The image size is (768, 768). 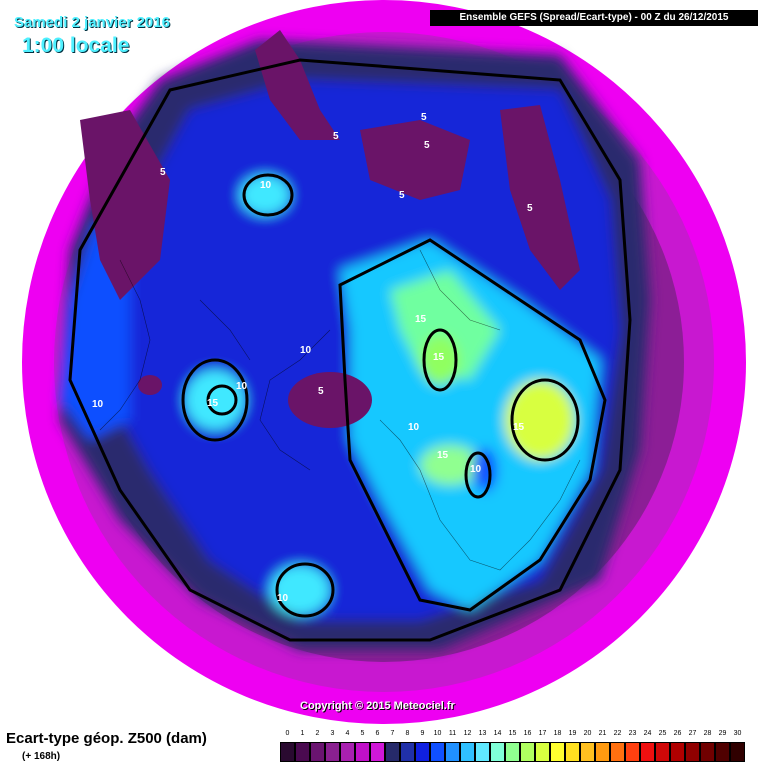 I want to click on legend-tick-label: 20, so click(x=587, y=733).